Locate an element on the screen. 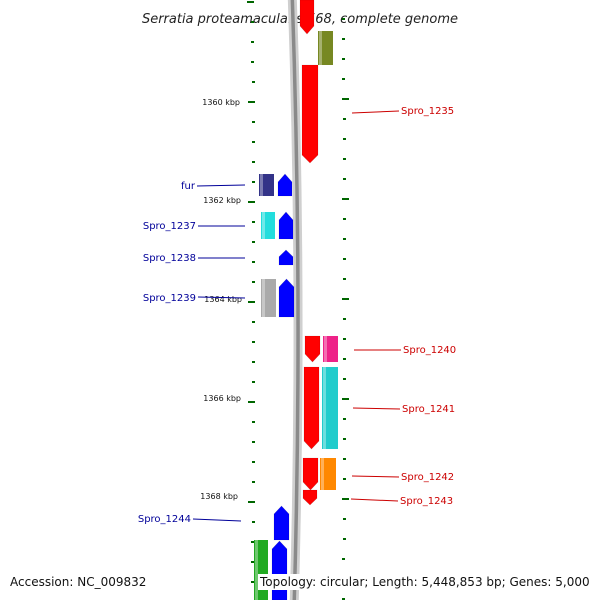  category-box-spro-1235-shine is located at coordinates (320, 48).